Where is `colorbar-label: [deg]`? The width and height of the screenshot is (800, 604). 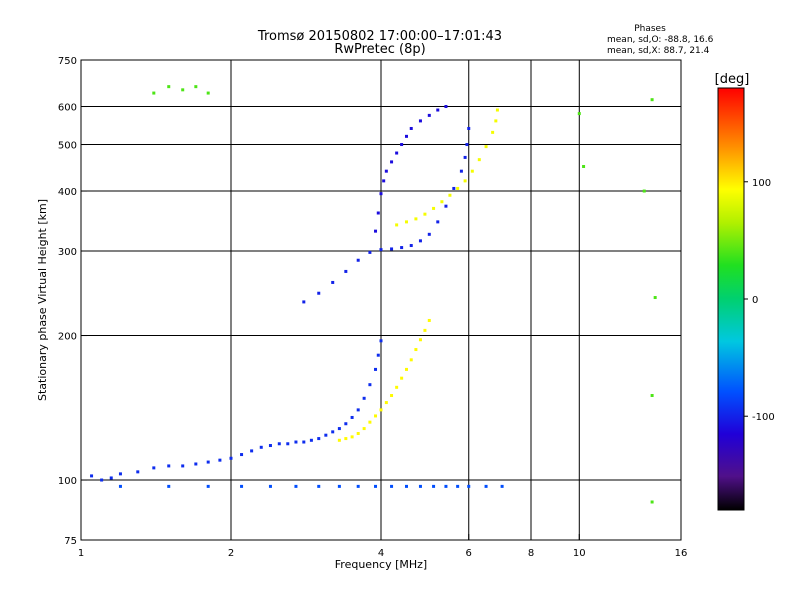
colorbar-label: [deg] is located at coordinates (732, 79).